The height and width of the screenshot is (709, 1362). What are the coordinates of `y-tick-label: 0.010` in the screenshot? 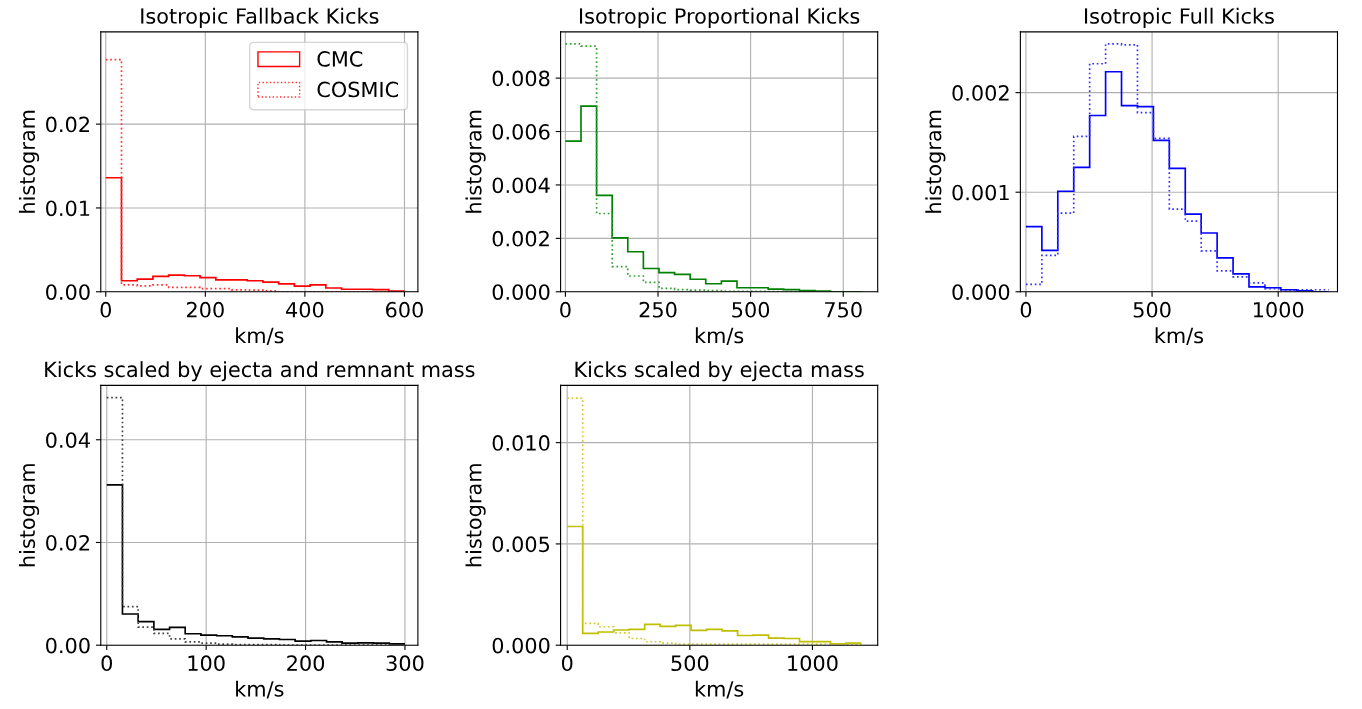 It's located at (521, 443).